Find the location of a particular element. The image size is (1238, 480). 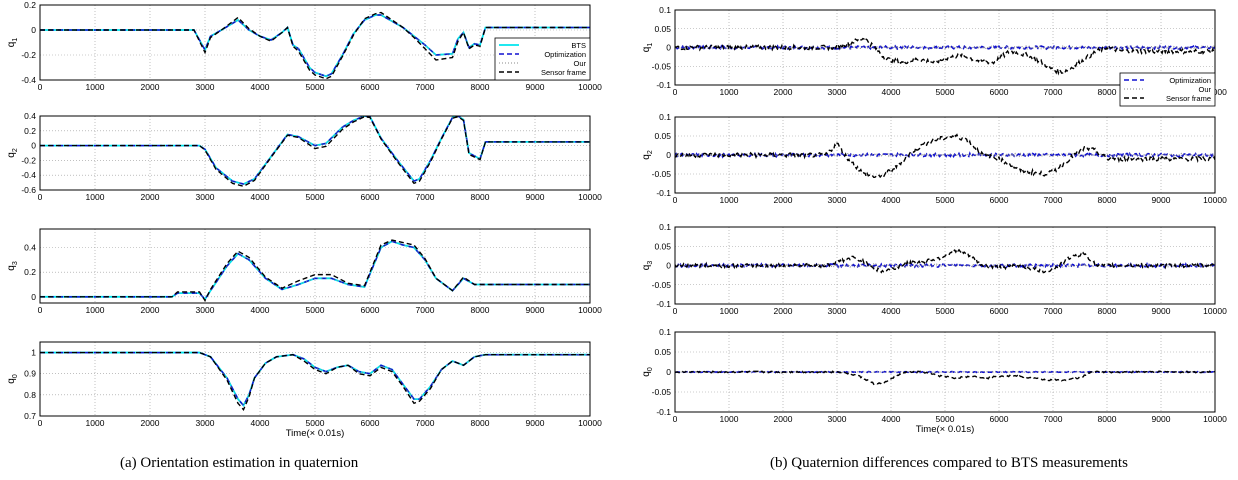

legend-label: Our is located at coordinates (579, 63).